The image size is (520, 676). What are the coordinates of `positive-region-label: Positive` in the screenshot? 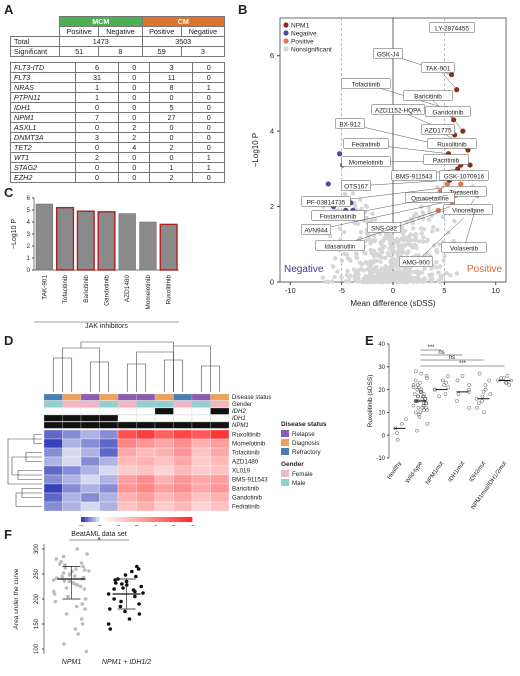 It's located at (484, 269).